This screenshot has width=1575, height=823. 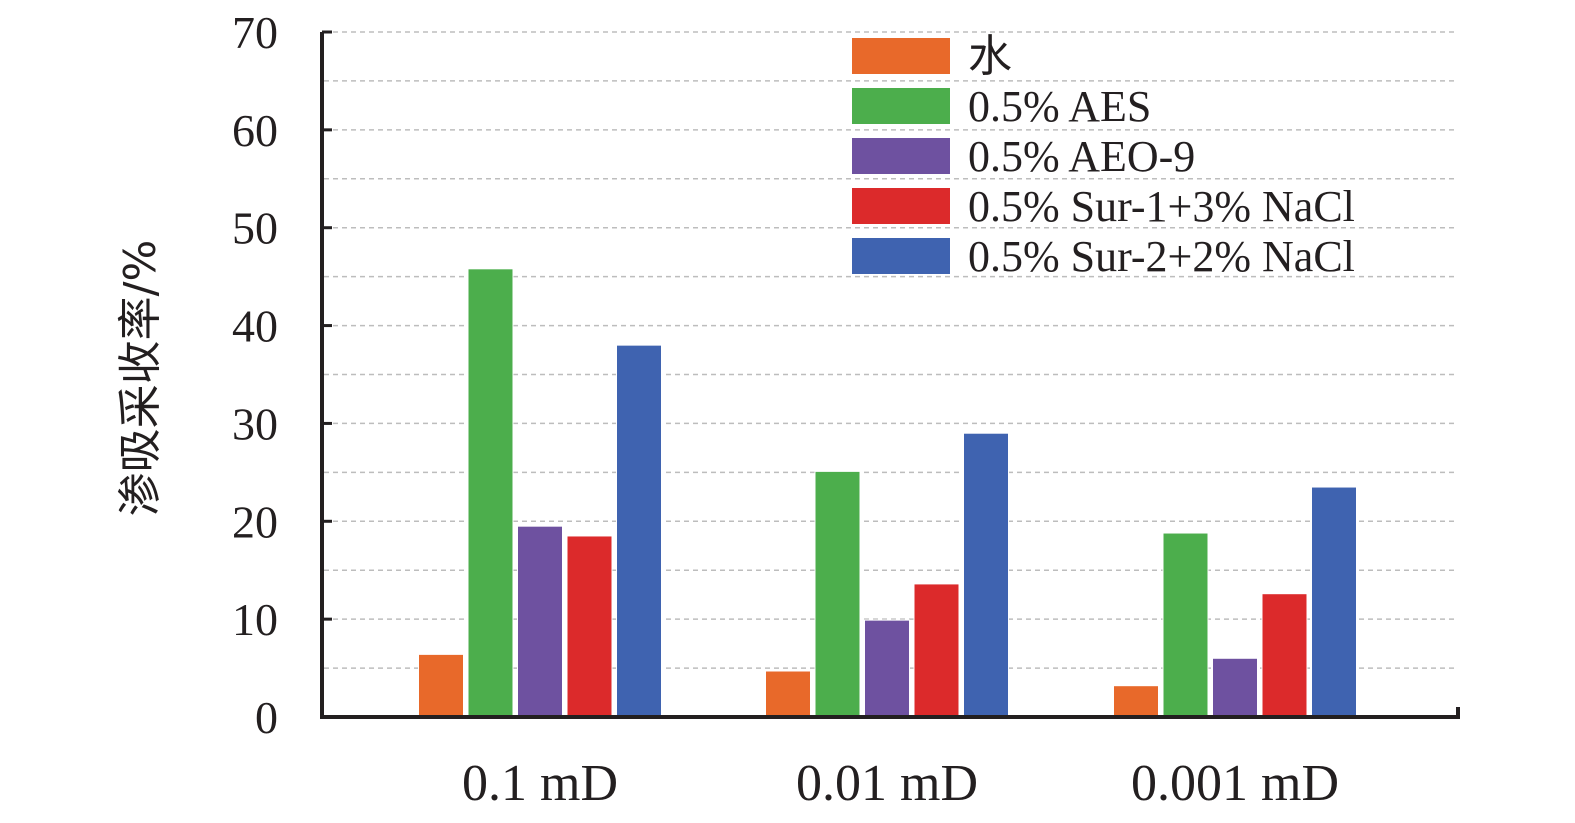 I want to click on legend-label: 0.5% AES, so click(x=1059, y=106).